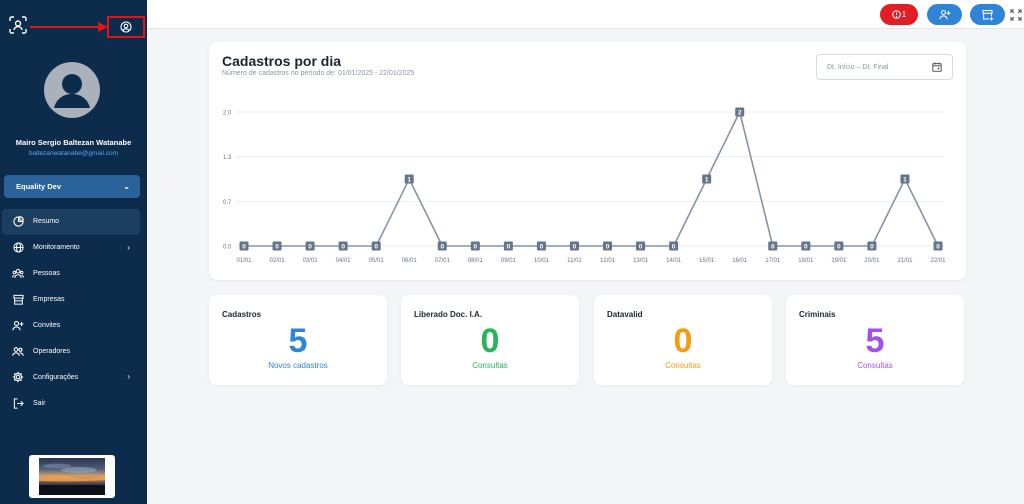  What do you see at coordinates (18, 274) in the screenshot?
I see `people-icon` at bounding box center [18, 274].